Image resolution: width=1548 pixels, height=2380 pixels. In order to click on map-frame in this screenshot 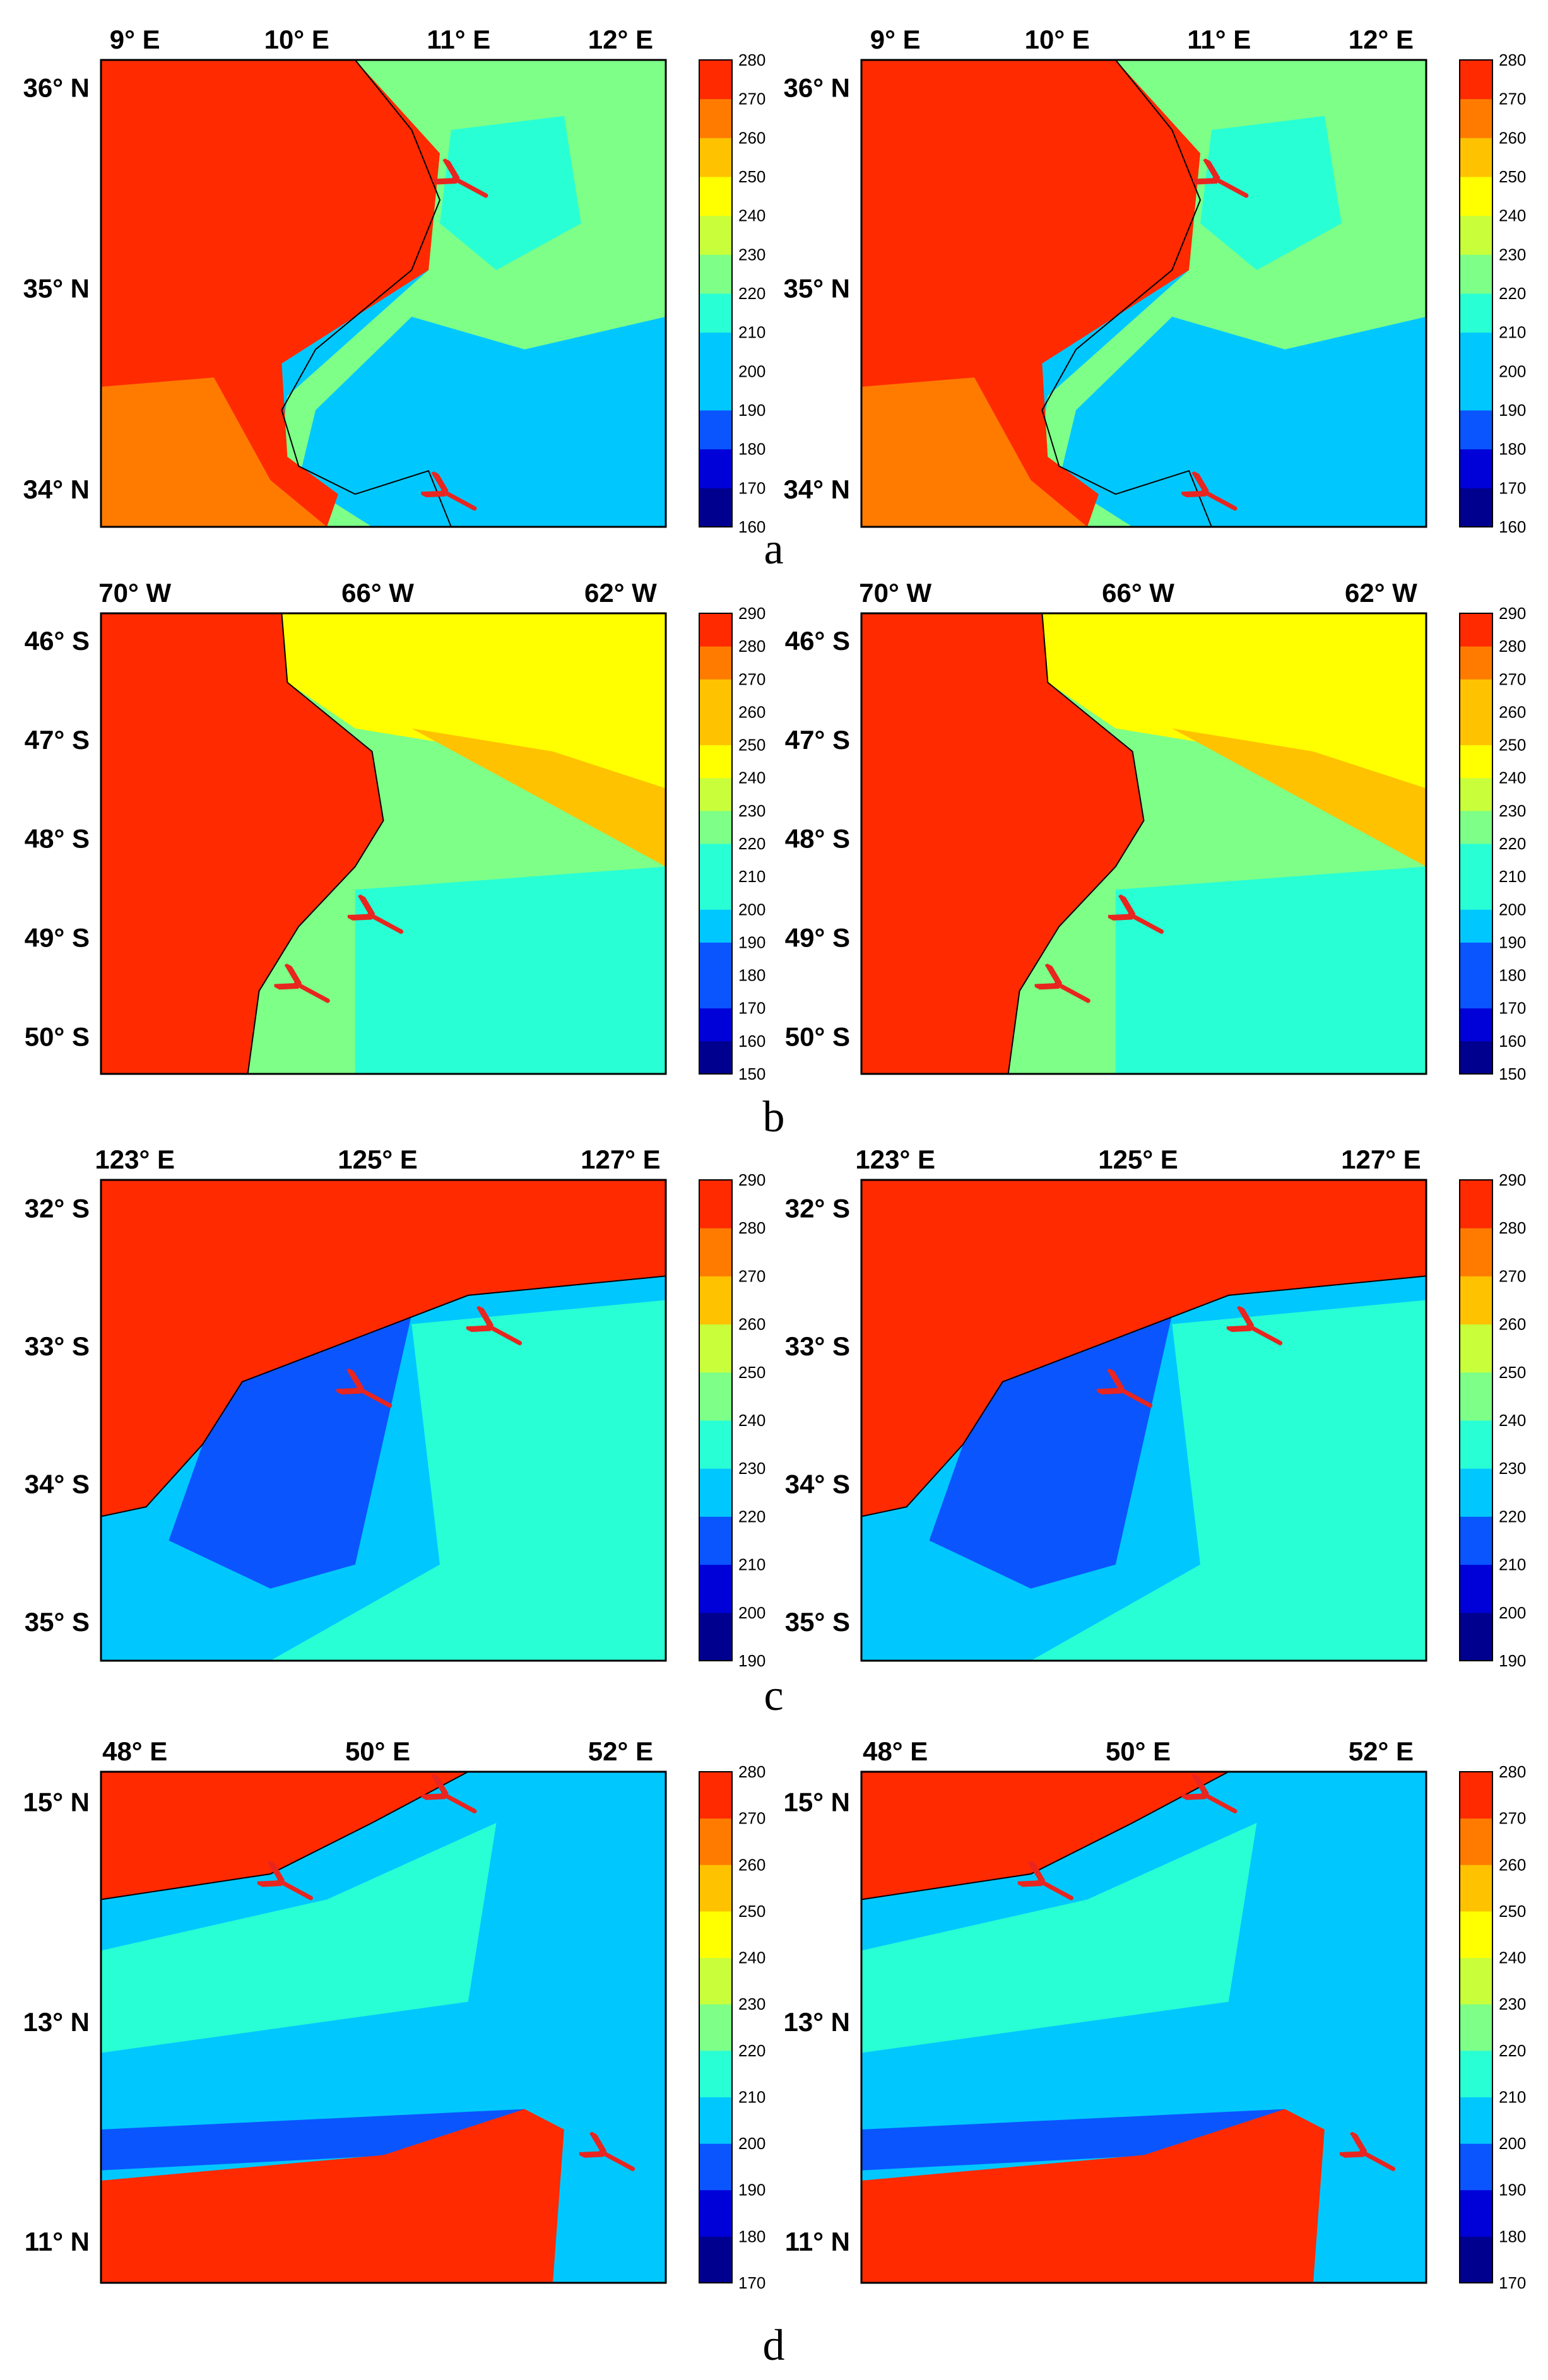, I will do `click(1144, 293)`.